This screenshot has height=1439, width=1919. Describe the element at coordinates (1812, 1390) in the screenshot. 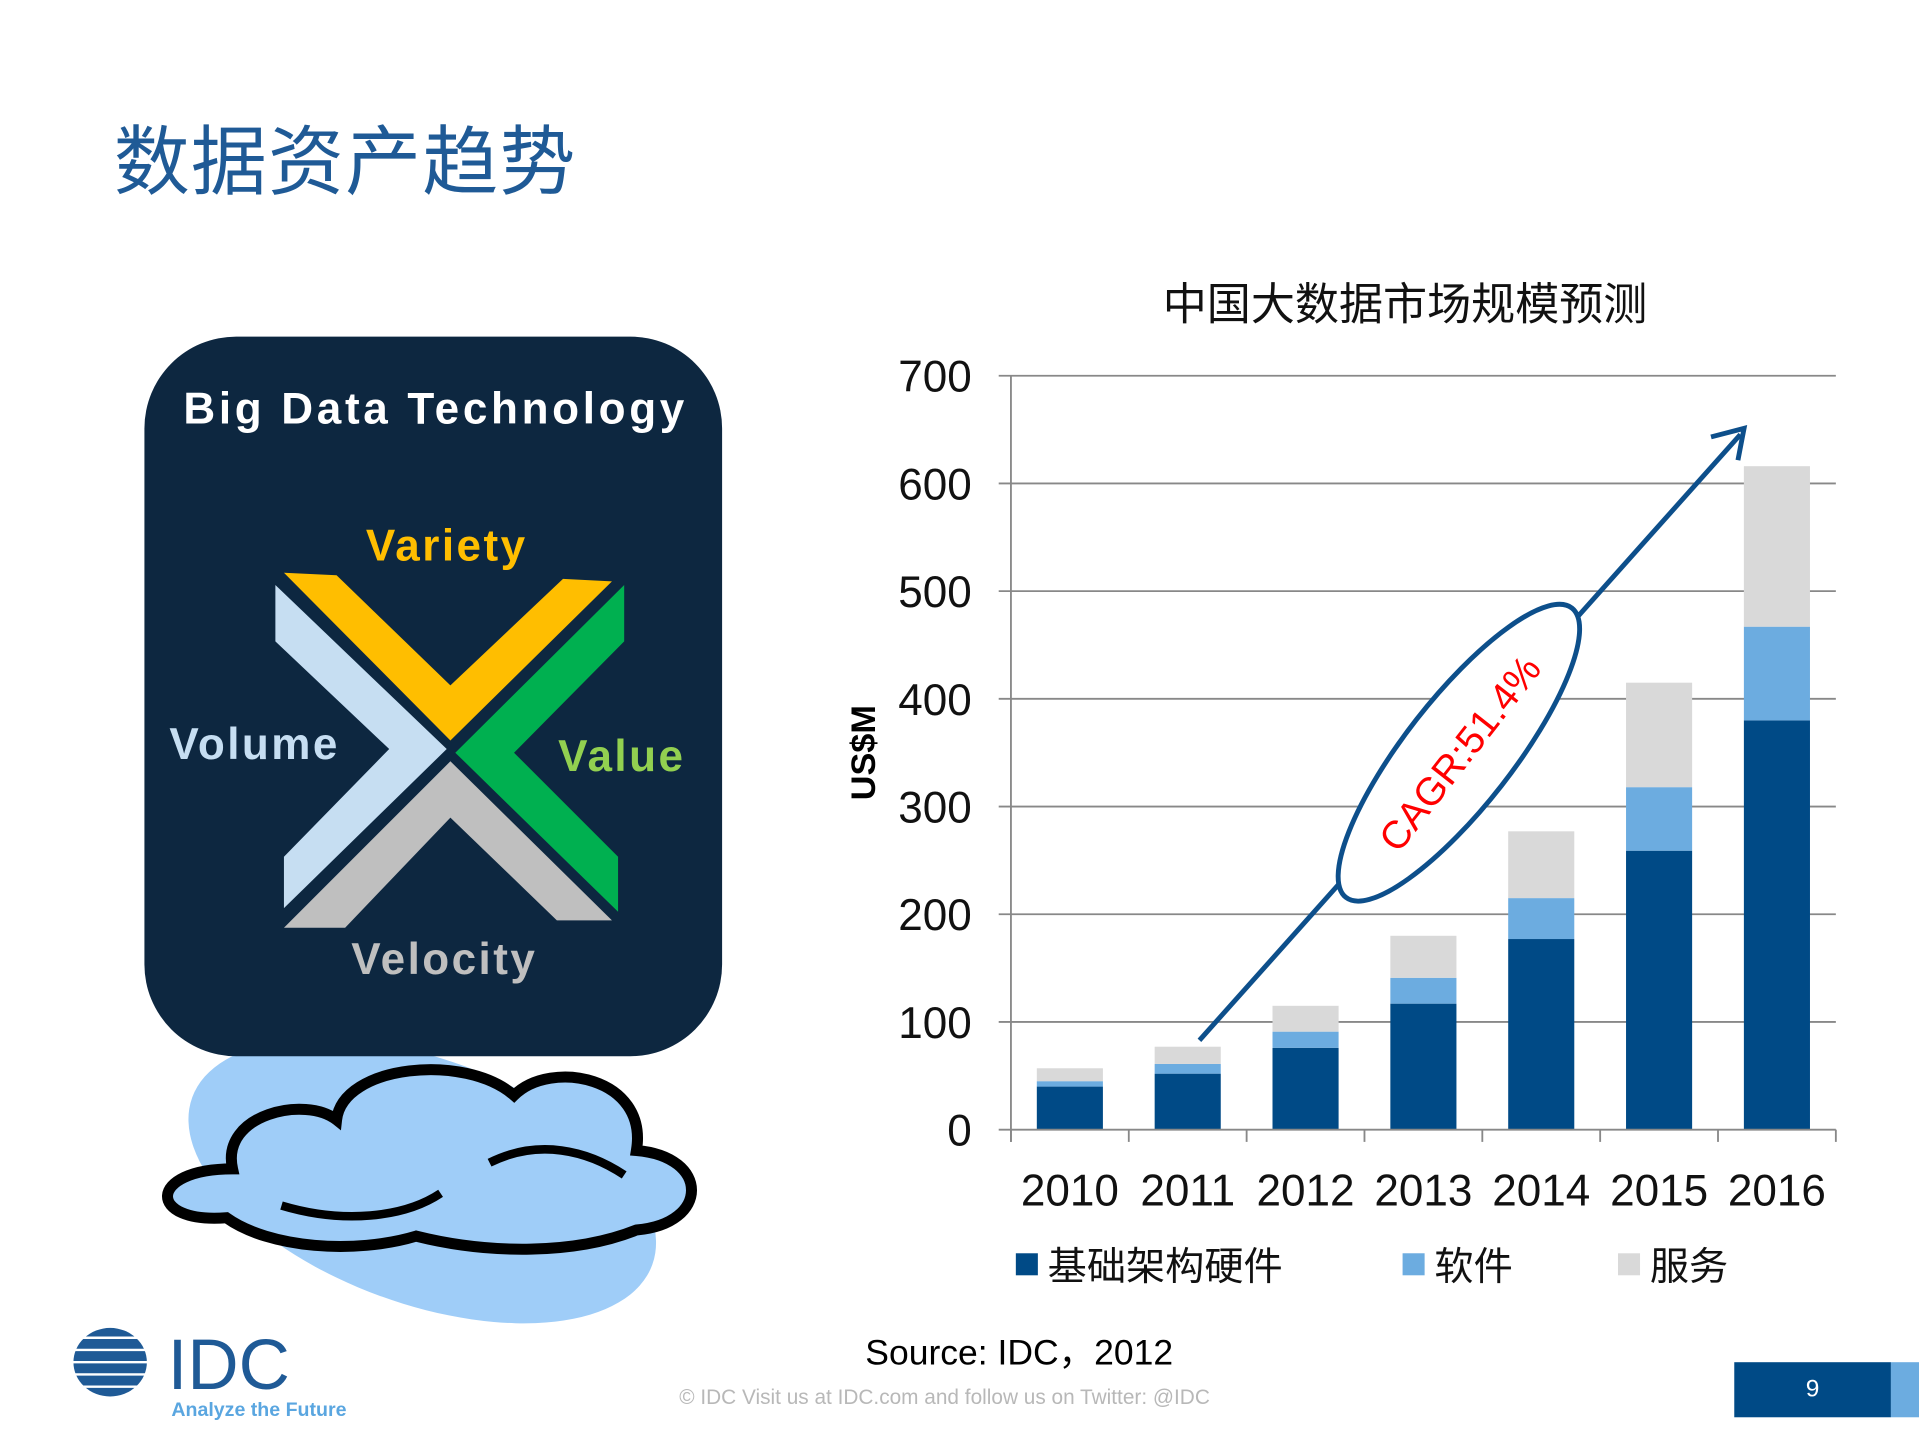

I see `page-number: 9` at that location.